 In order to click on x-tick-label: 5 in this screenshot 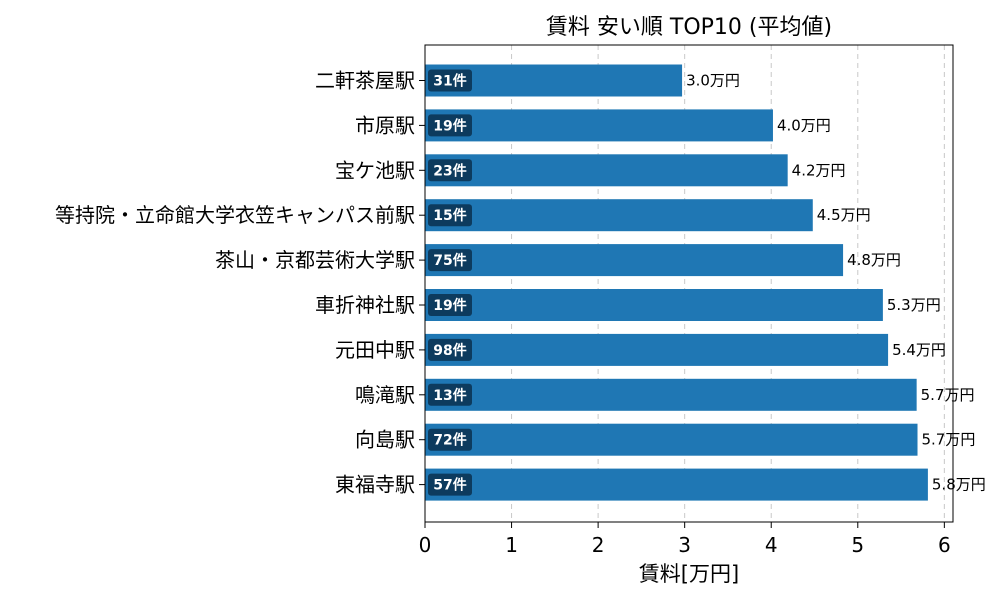, I will do `click(857, 545)`.